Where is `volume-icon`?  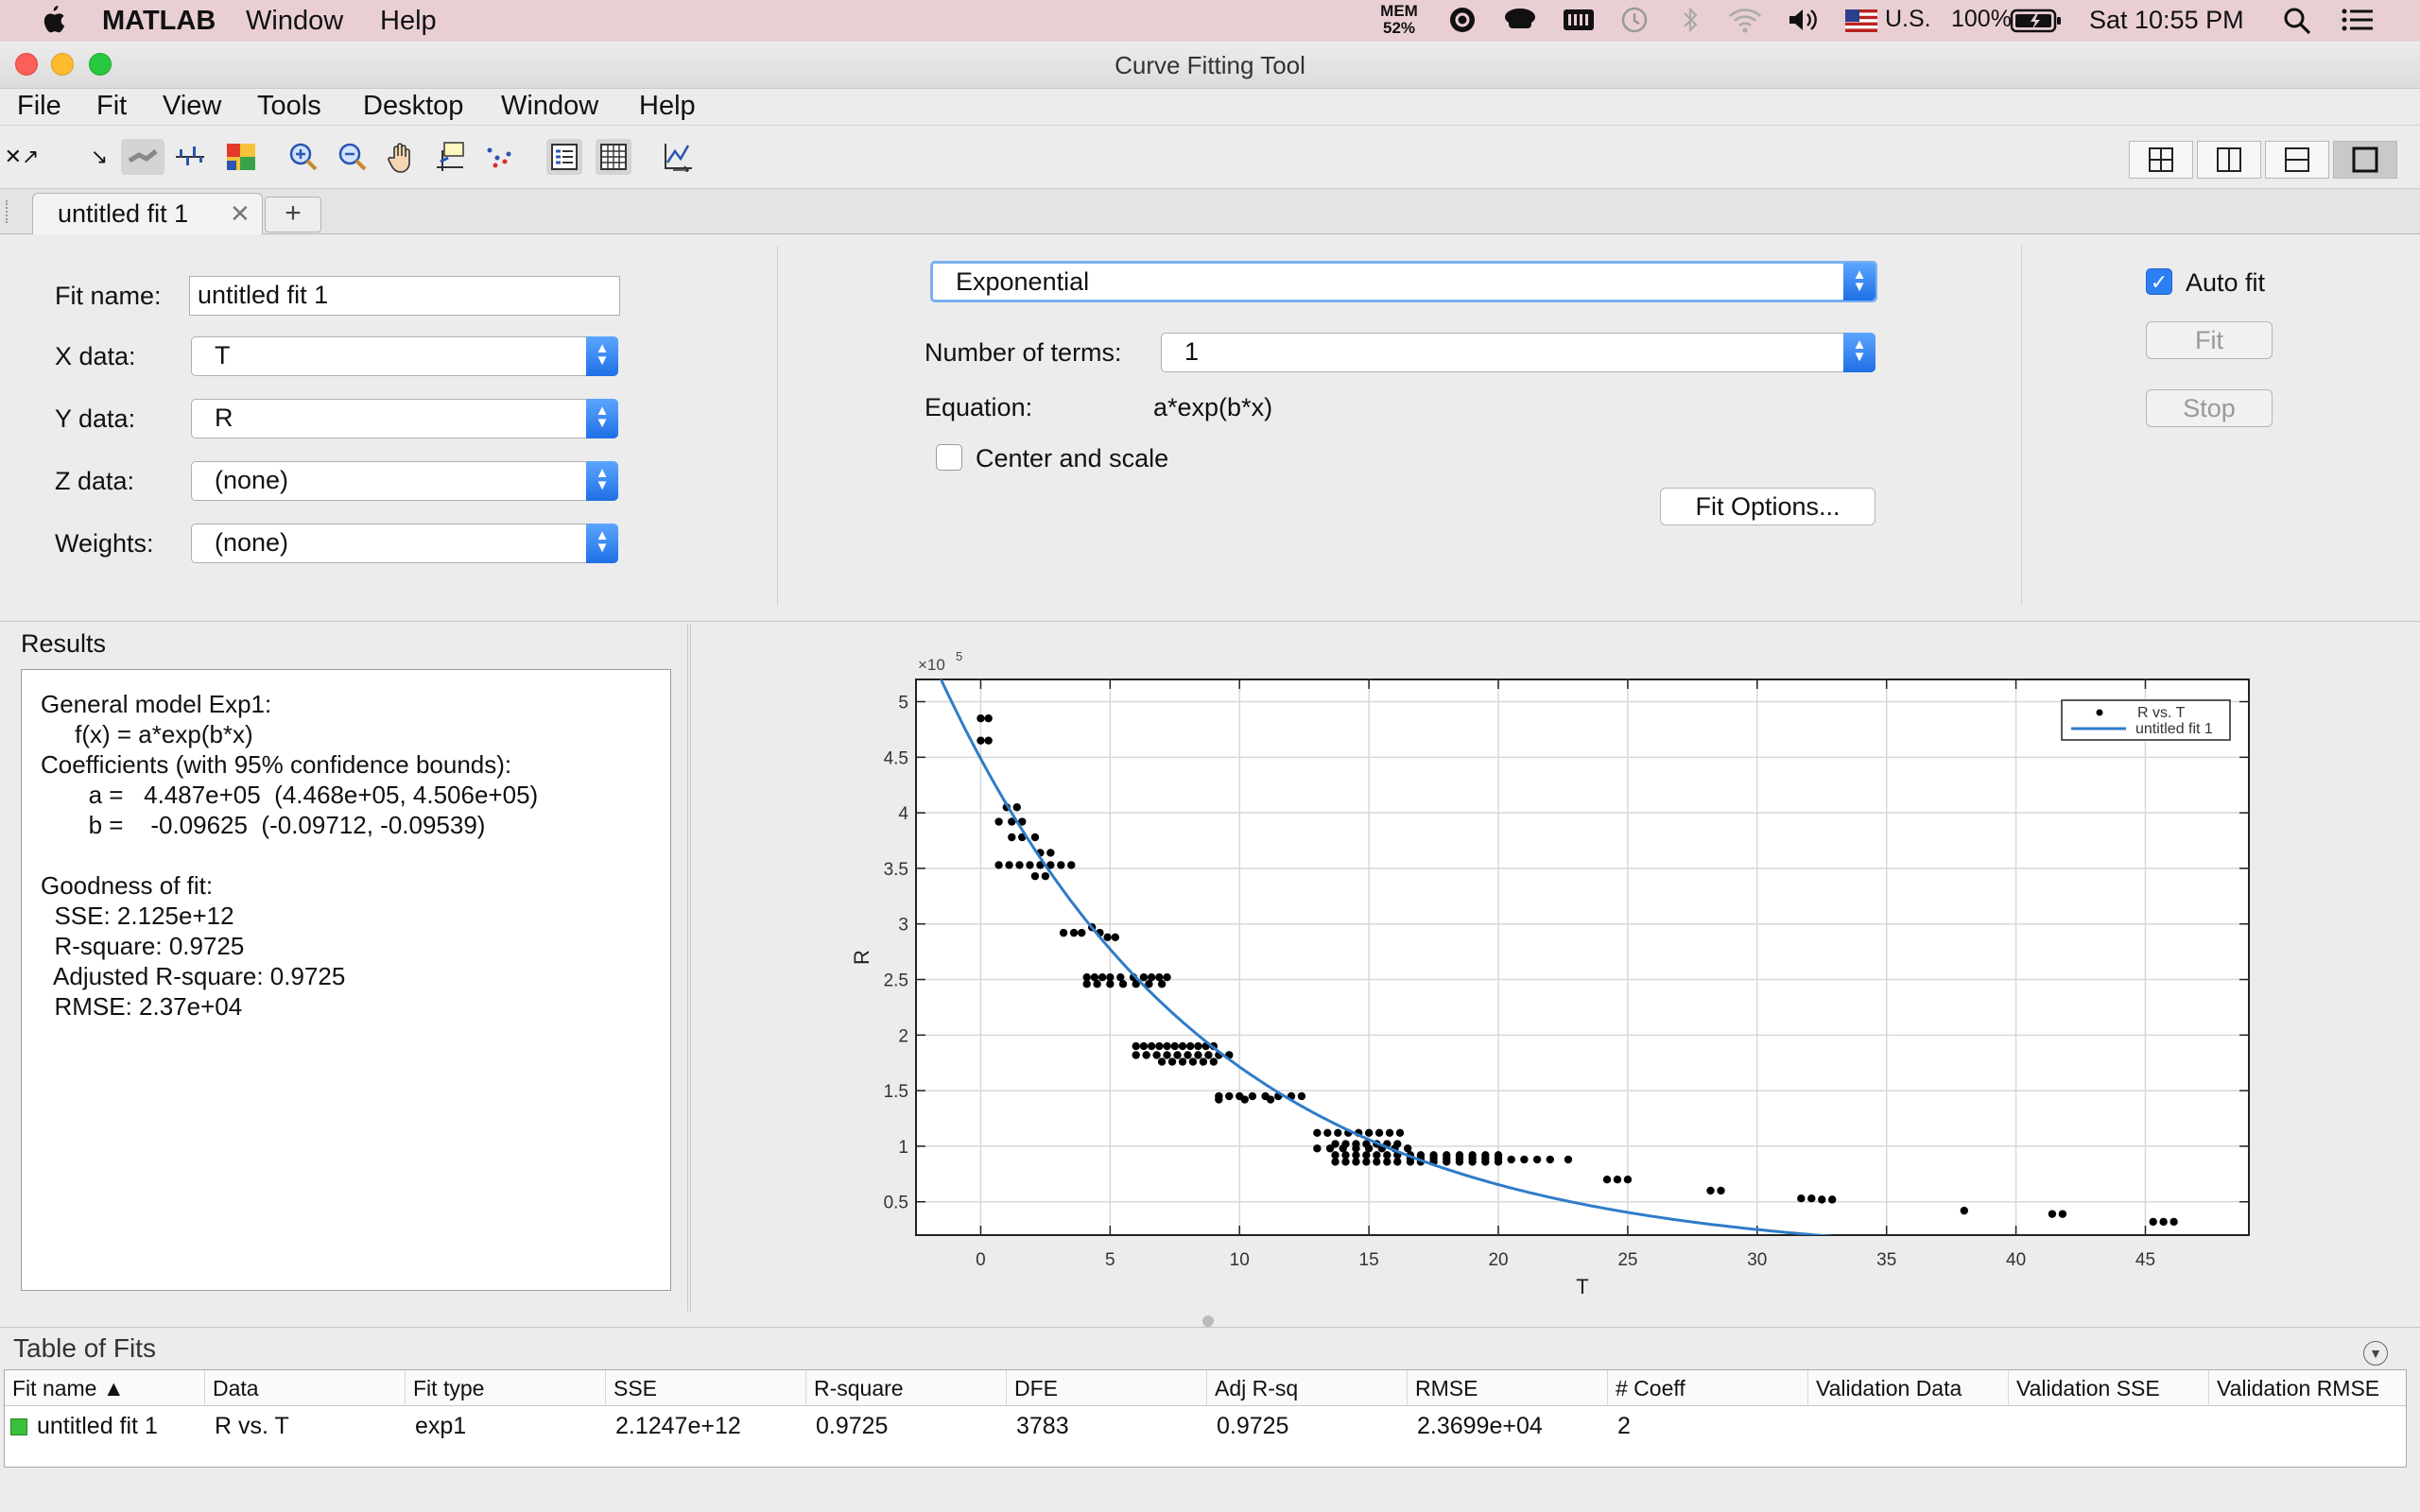 volume-icon is located at coordinates (1804, 23).